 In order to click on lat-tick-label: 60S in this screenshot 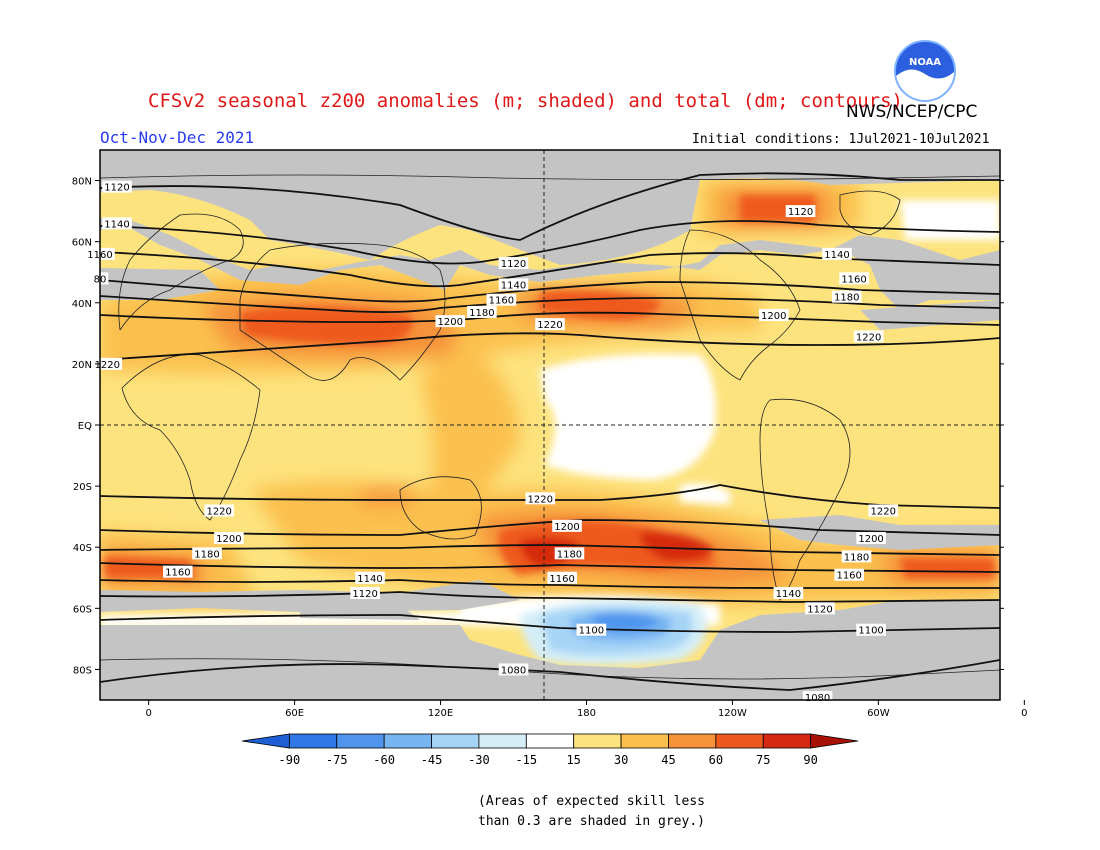, I will do `click(82, 609)`.